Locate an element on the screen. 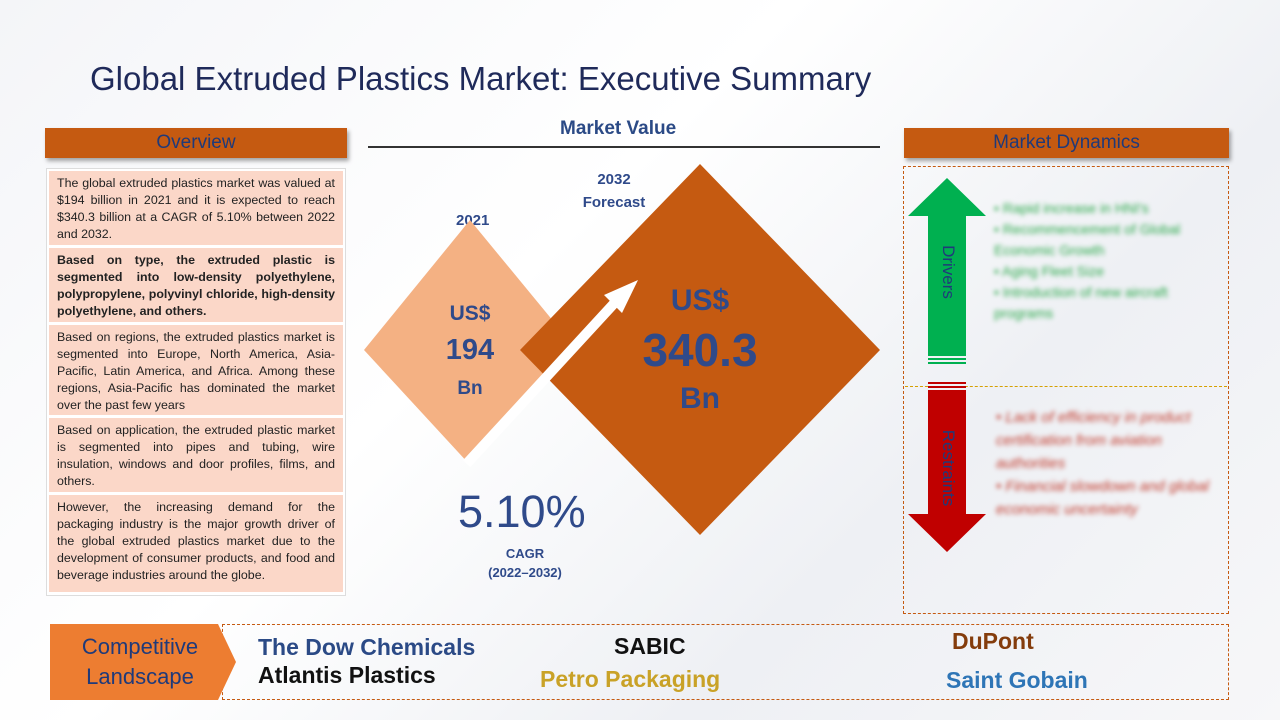 Image resolution: width=1280 pixels, height=720 pixels. company-atlantis: Atlantis Plastics is located at coordinates (347, 675).